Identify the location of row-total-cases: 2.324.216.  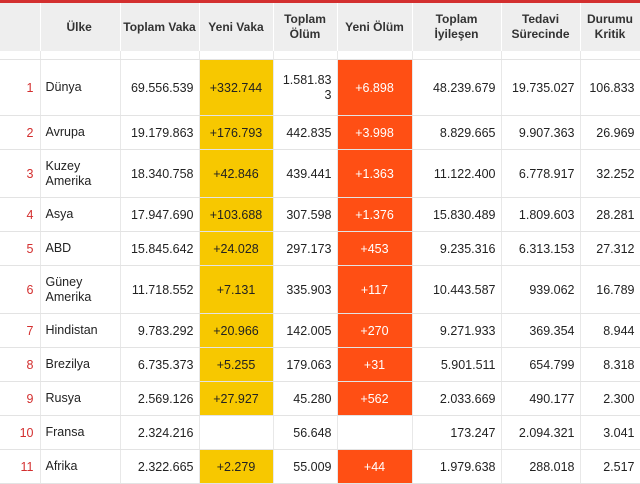
(160, 432).